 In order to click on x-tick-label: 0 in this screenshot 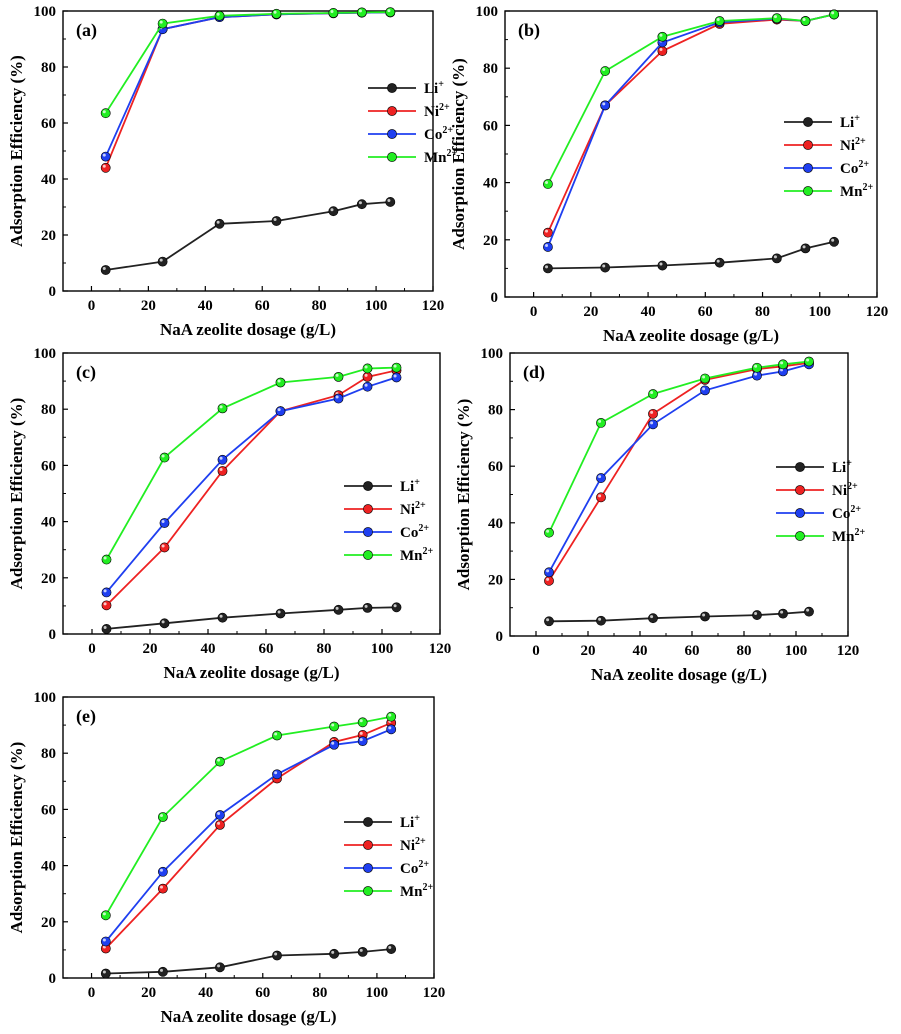, I will do `click(534, 312)`.